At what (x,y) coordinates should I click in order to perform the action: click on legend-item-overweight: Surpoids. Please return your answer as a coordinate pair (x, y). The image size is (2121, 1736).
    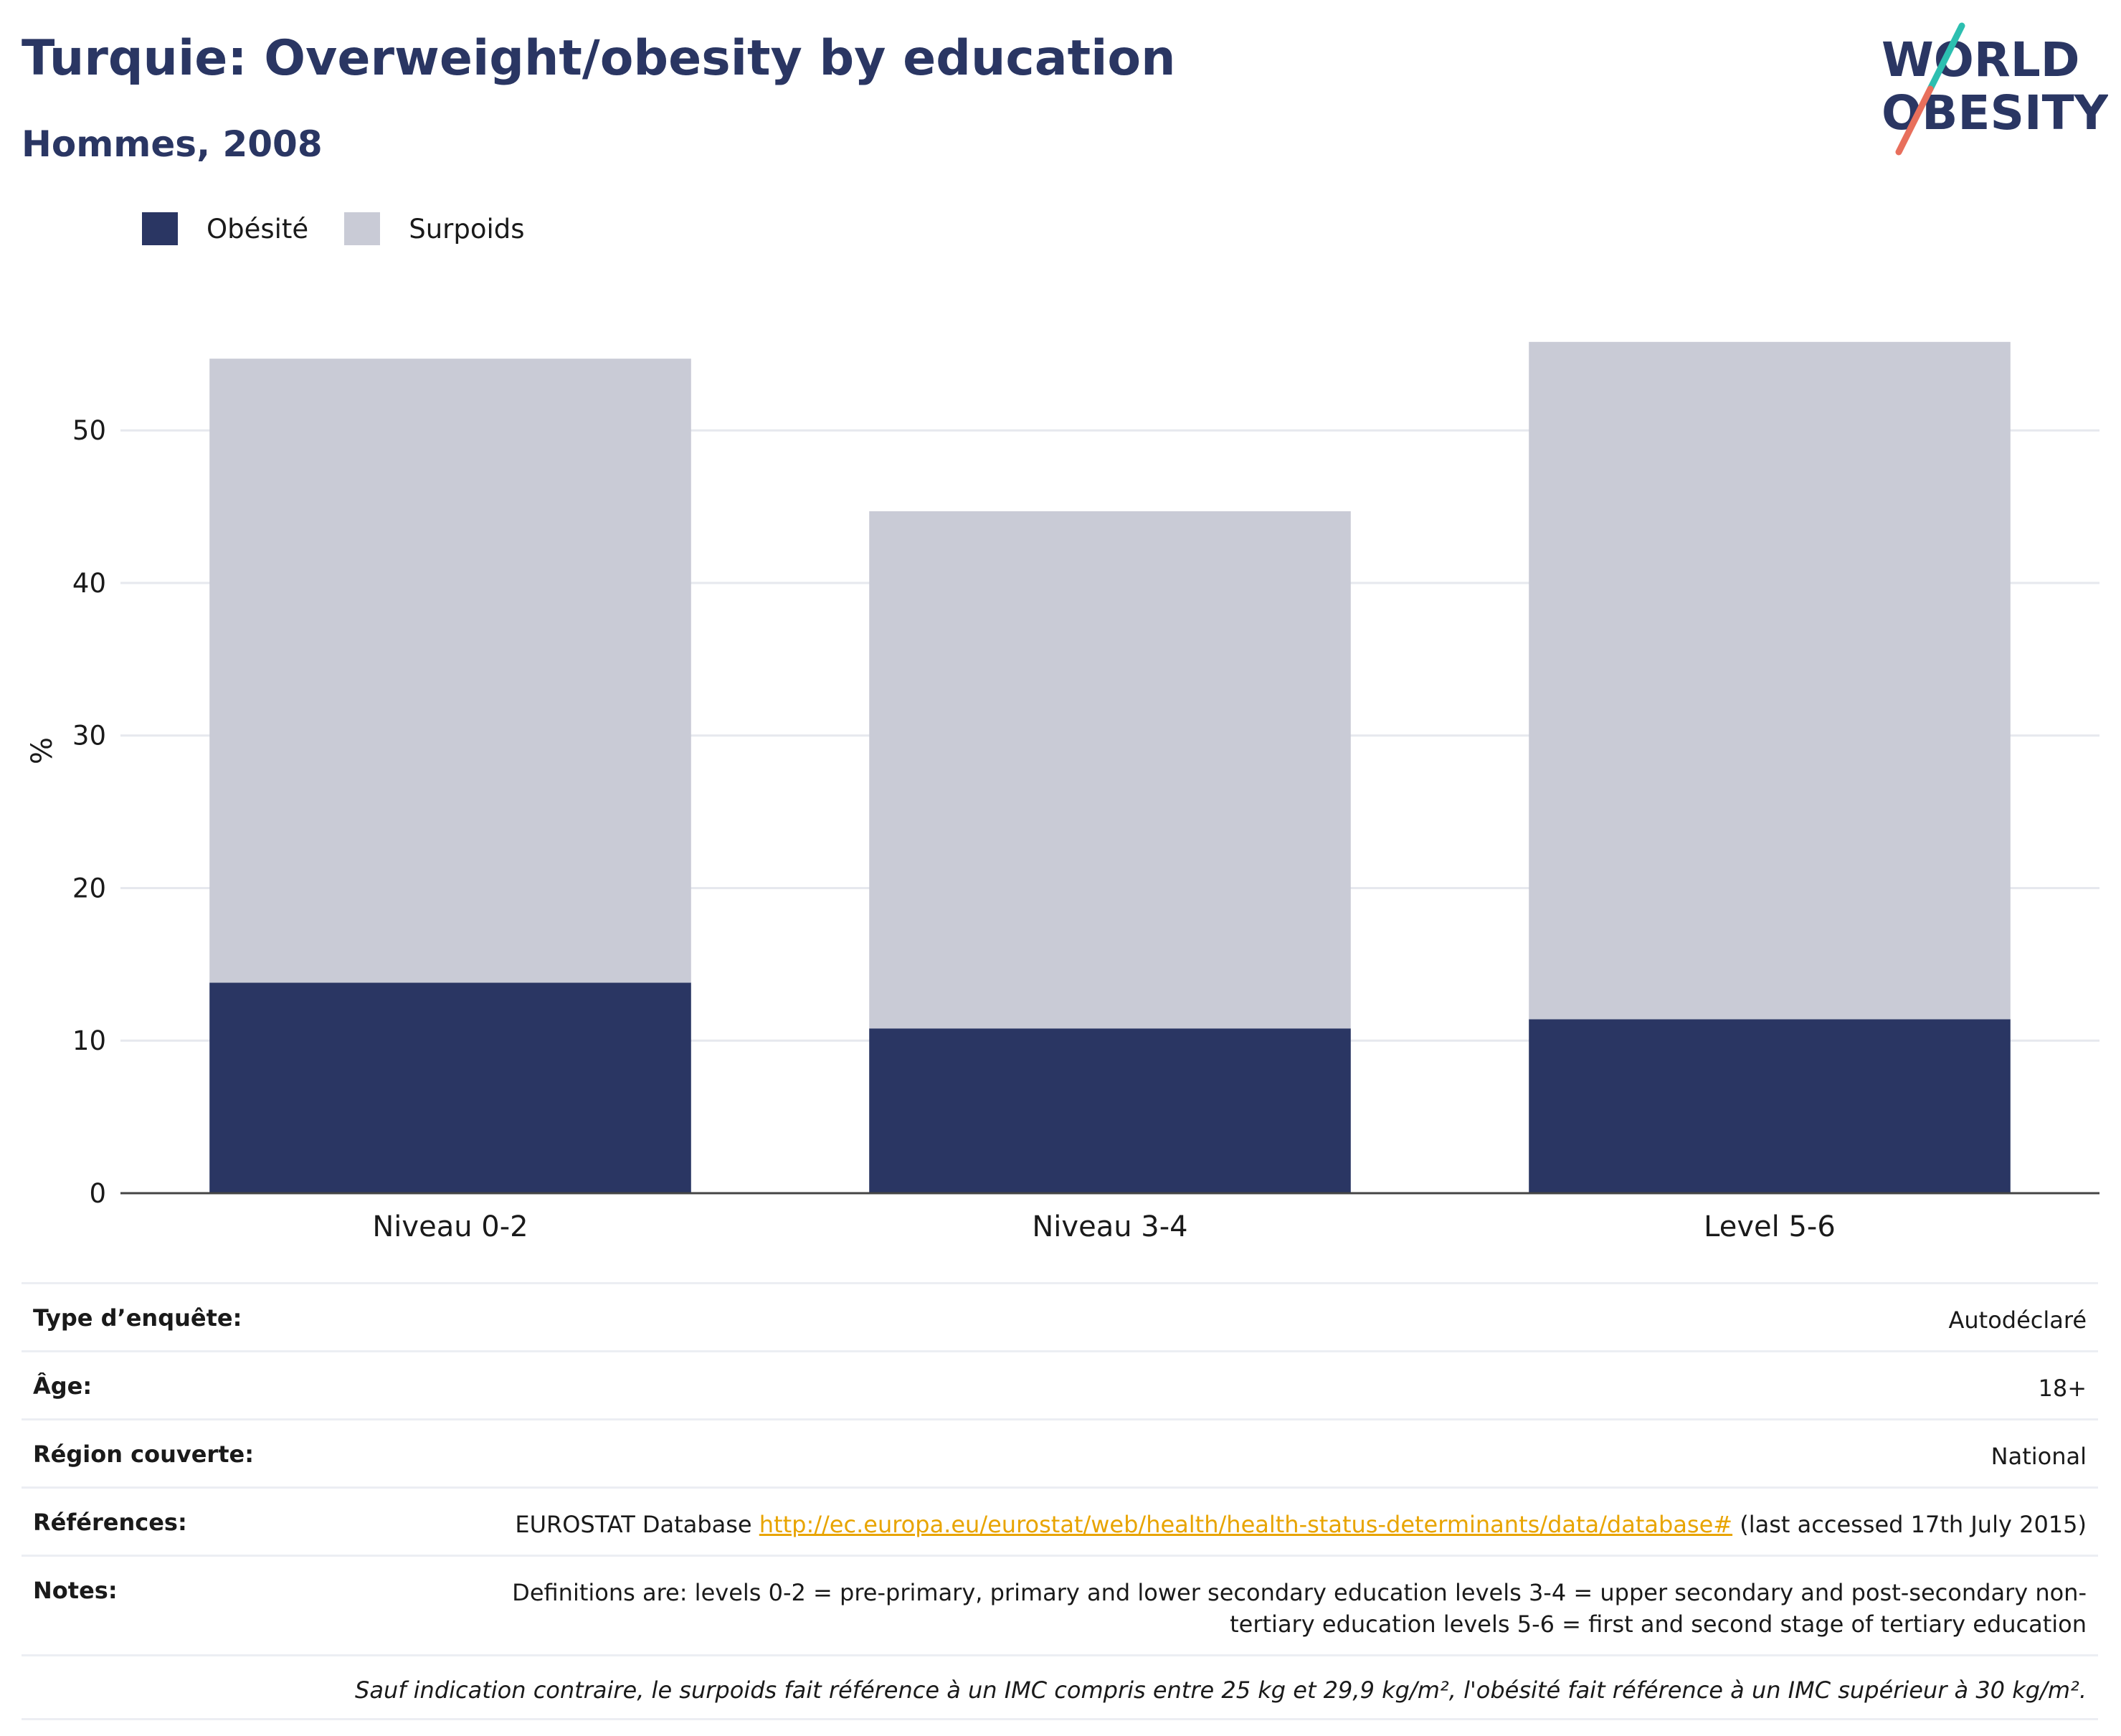
    Looking at the image, I should click on (434, 229).